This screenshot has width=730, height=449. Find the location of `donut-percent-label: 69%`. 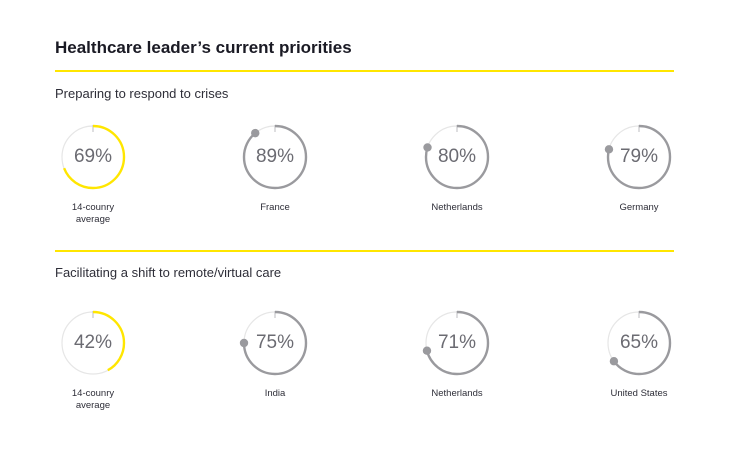

donut-percent-label: 69% is located at coordinates (93, 156).